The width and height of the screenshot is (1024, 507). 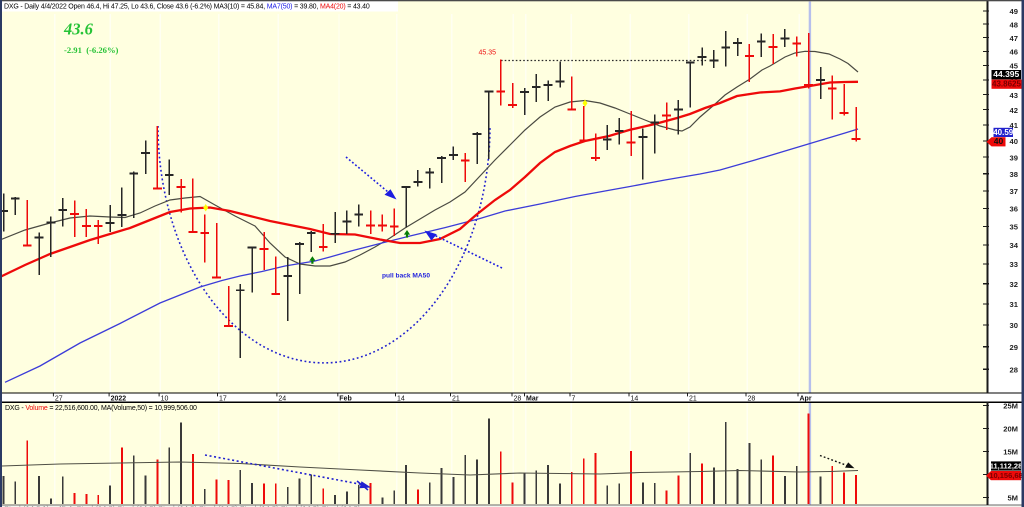 What do you see at coordinates (806, 399) in the screenshot?
I see `svg-text: Apr` at bounding box center [806, 399].